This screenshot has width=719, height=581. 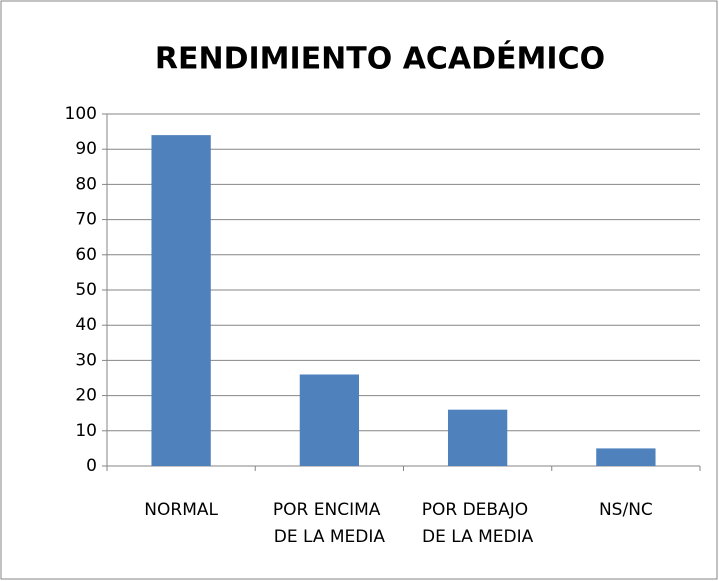 I want to click on x-tick-label: POR ENCIMA DE LA MEDIA, so click(x=329, y=523).